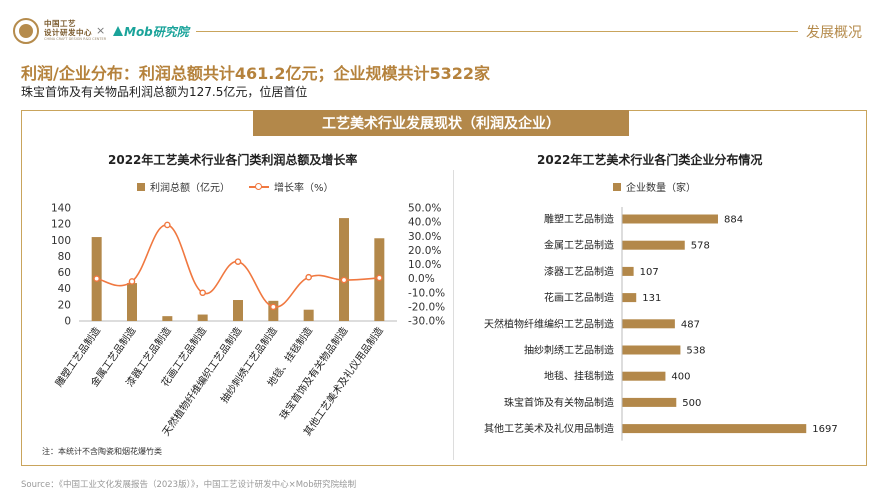 The width and height of the screenshot is (889, 500). What do you see at coordinates (649, 272) in the screenshot?
I see `enterprise-value-label: 107` at bounding box center [649, 272].